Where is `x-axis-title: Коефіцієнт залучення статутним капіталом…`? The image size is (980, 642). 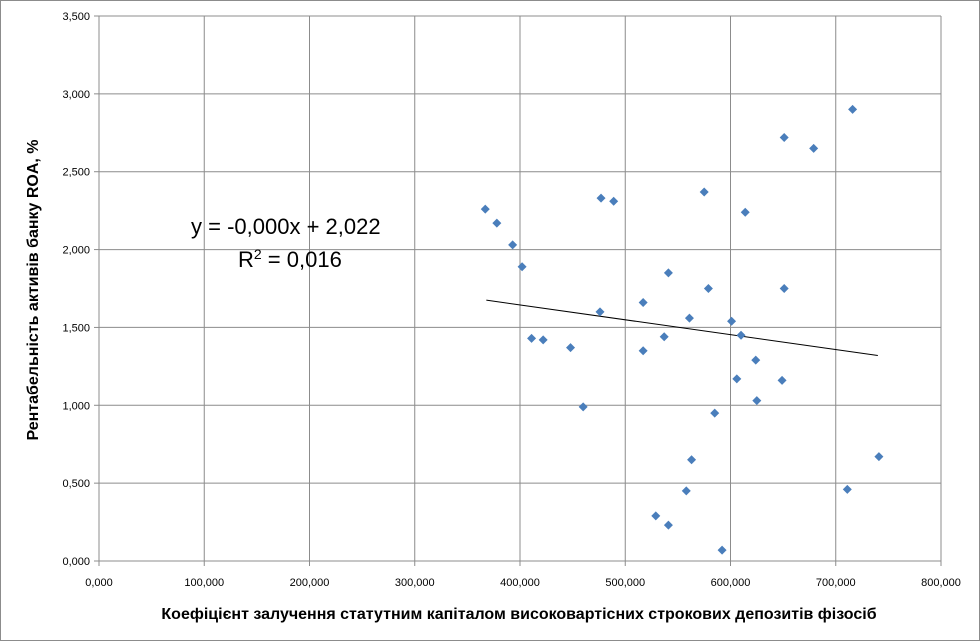
x-axis-title: Коефіцієнт залучення статутним капіталом… is located at coordinates (518, 614).